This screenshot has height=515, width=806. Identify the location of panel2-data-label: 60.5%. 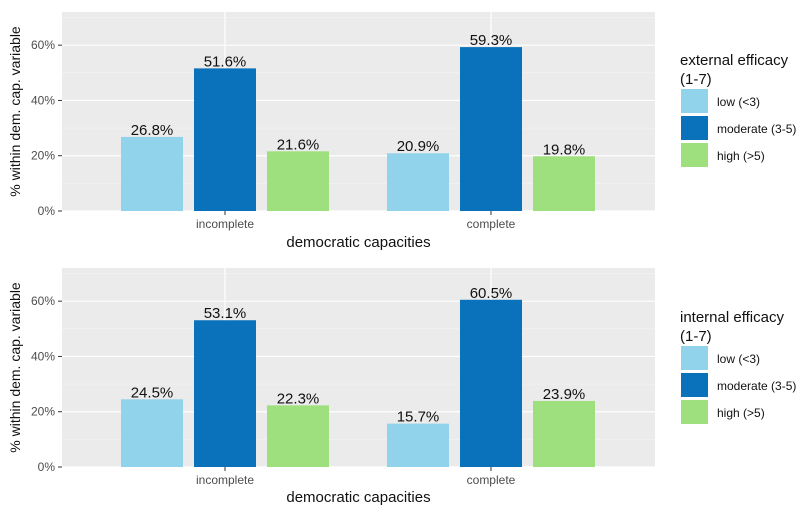
(491, 293).